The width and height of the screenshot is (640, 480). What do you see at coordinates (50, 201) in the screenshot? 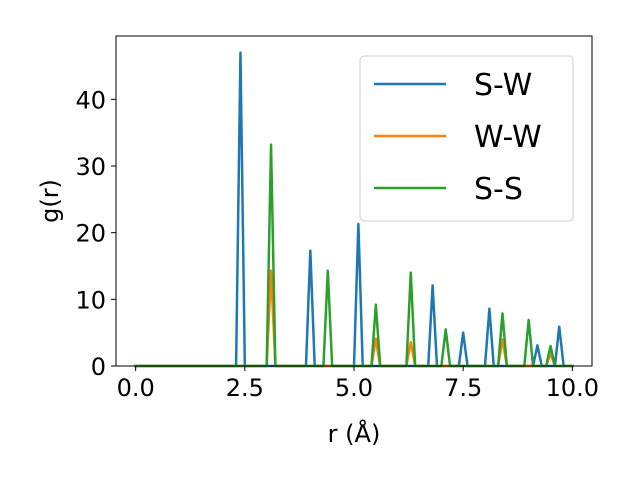
I see `y-axis-label: g(r)` at bounding box center [50, 201].